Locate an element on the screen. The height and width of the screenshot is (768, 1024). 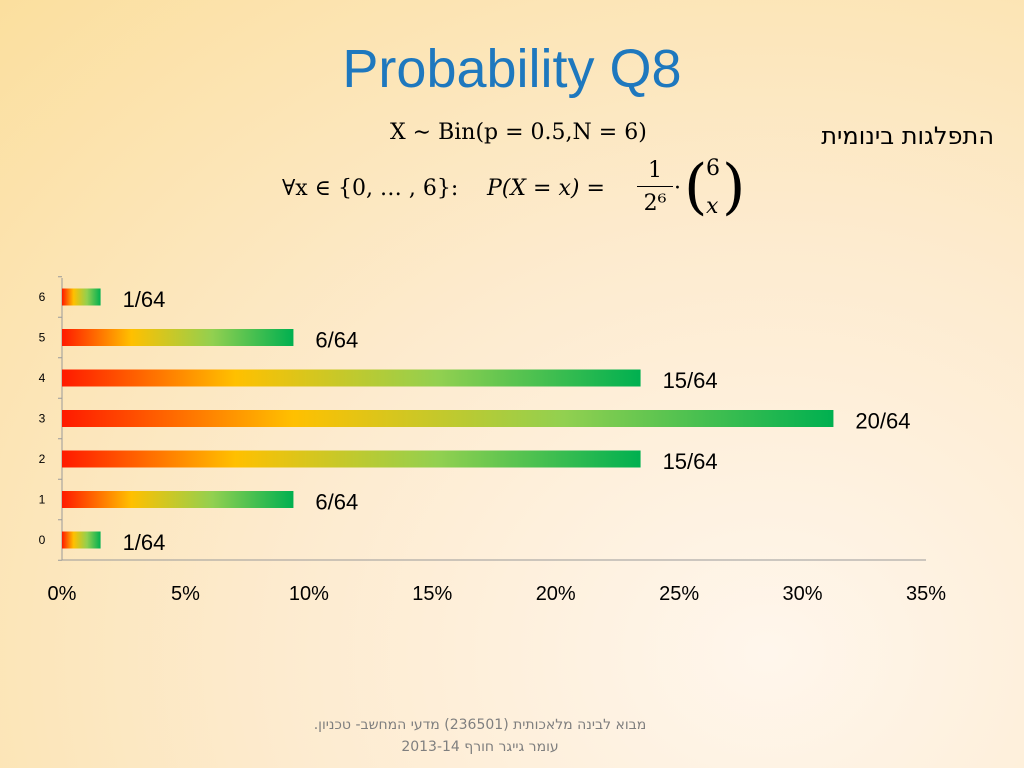
pmf-lhs: P(X = x) = is located at coordinates (546, 188).